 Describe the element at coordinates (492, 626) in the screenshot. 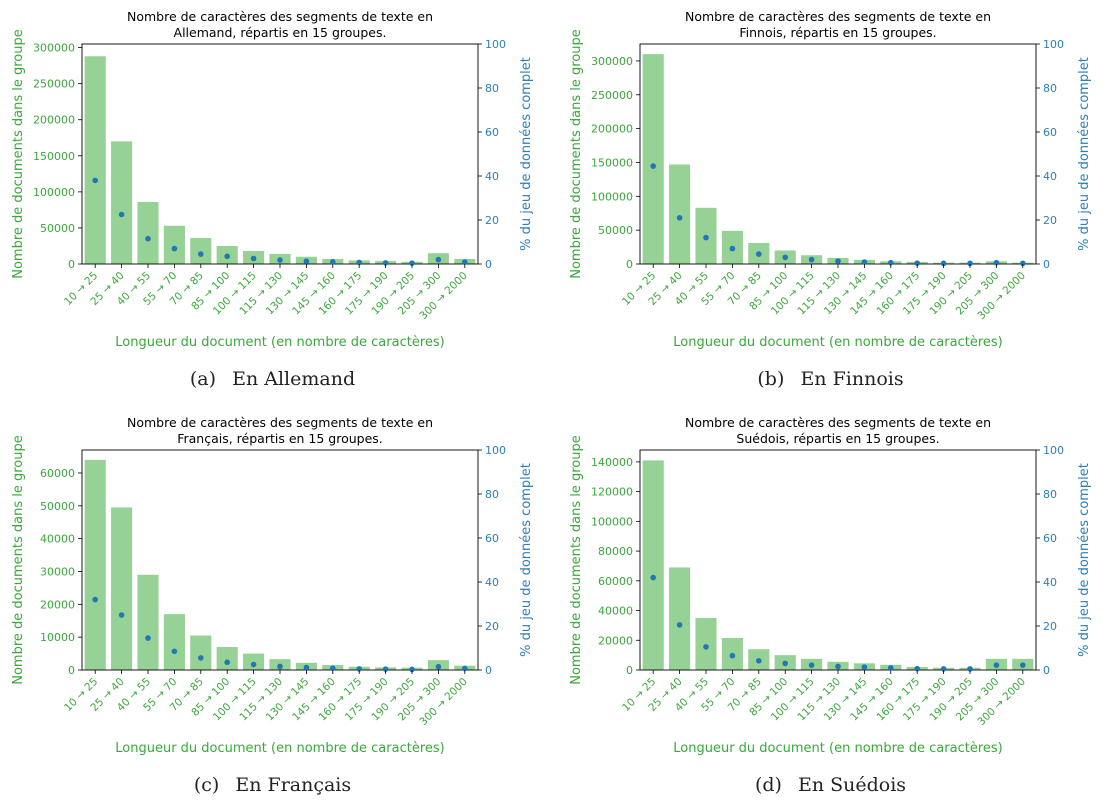

I see `y2tick-label: 20` at that location.